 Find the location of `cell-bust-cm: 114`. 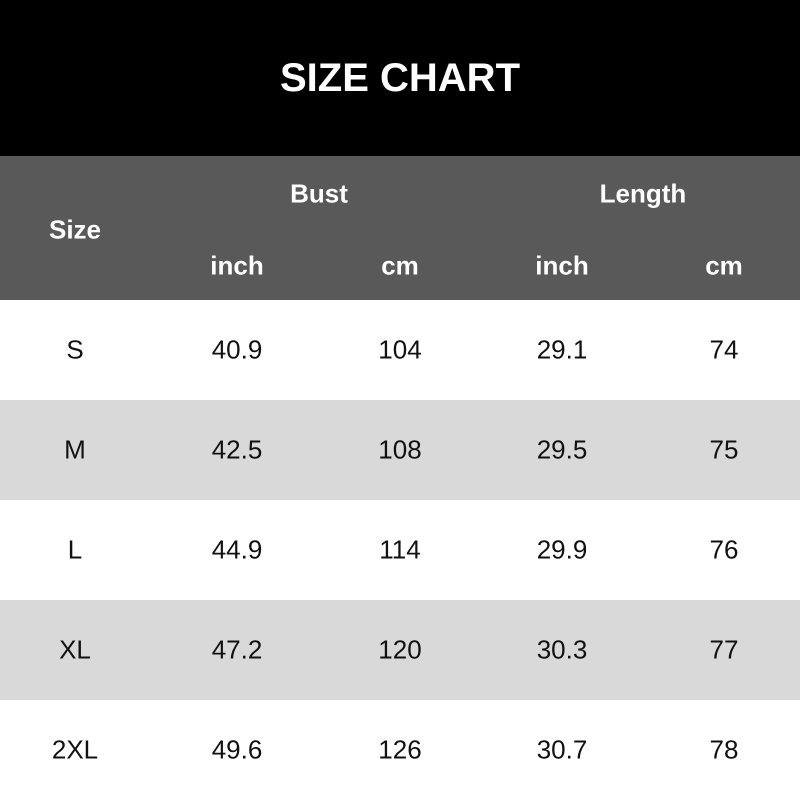

cell-bust-cm: 114 is located at coordinates (400, 549).